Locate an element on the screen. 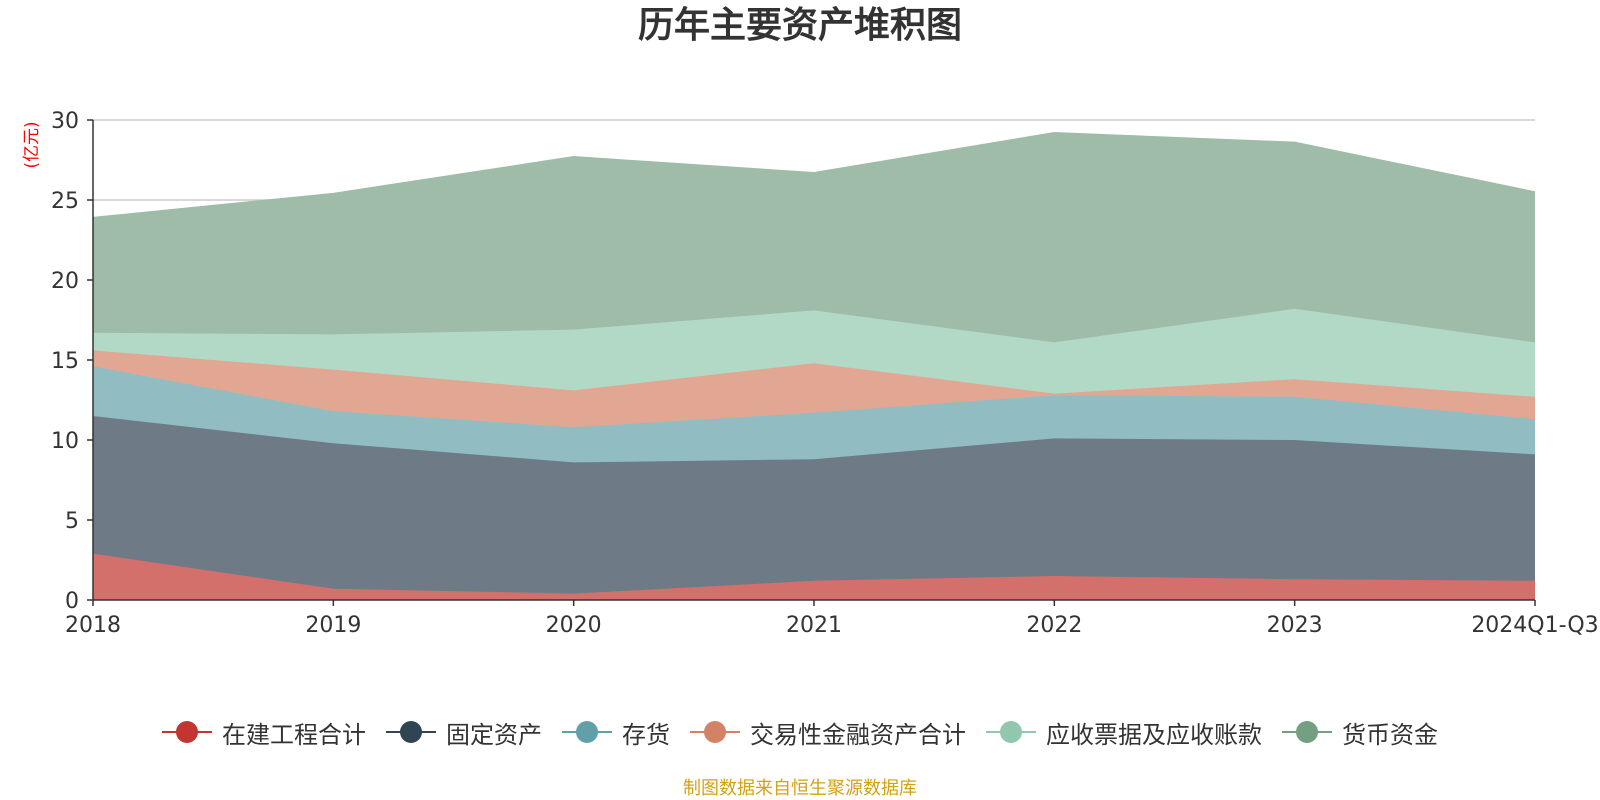  chart-title: 历年主要资产堆积图 is located at coordinates (799, 25).